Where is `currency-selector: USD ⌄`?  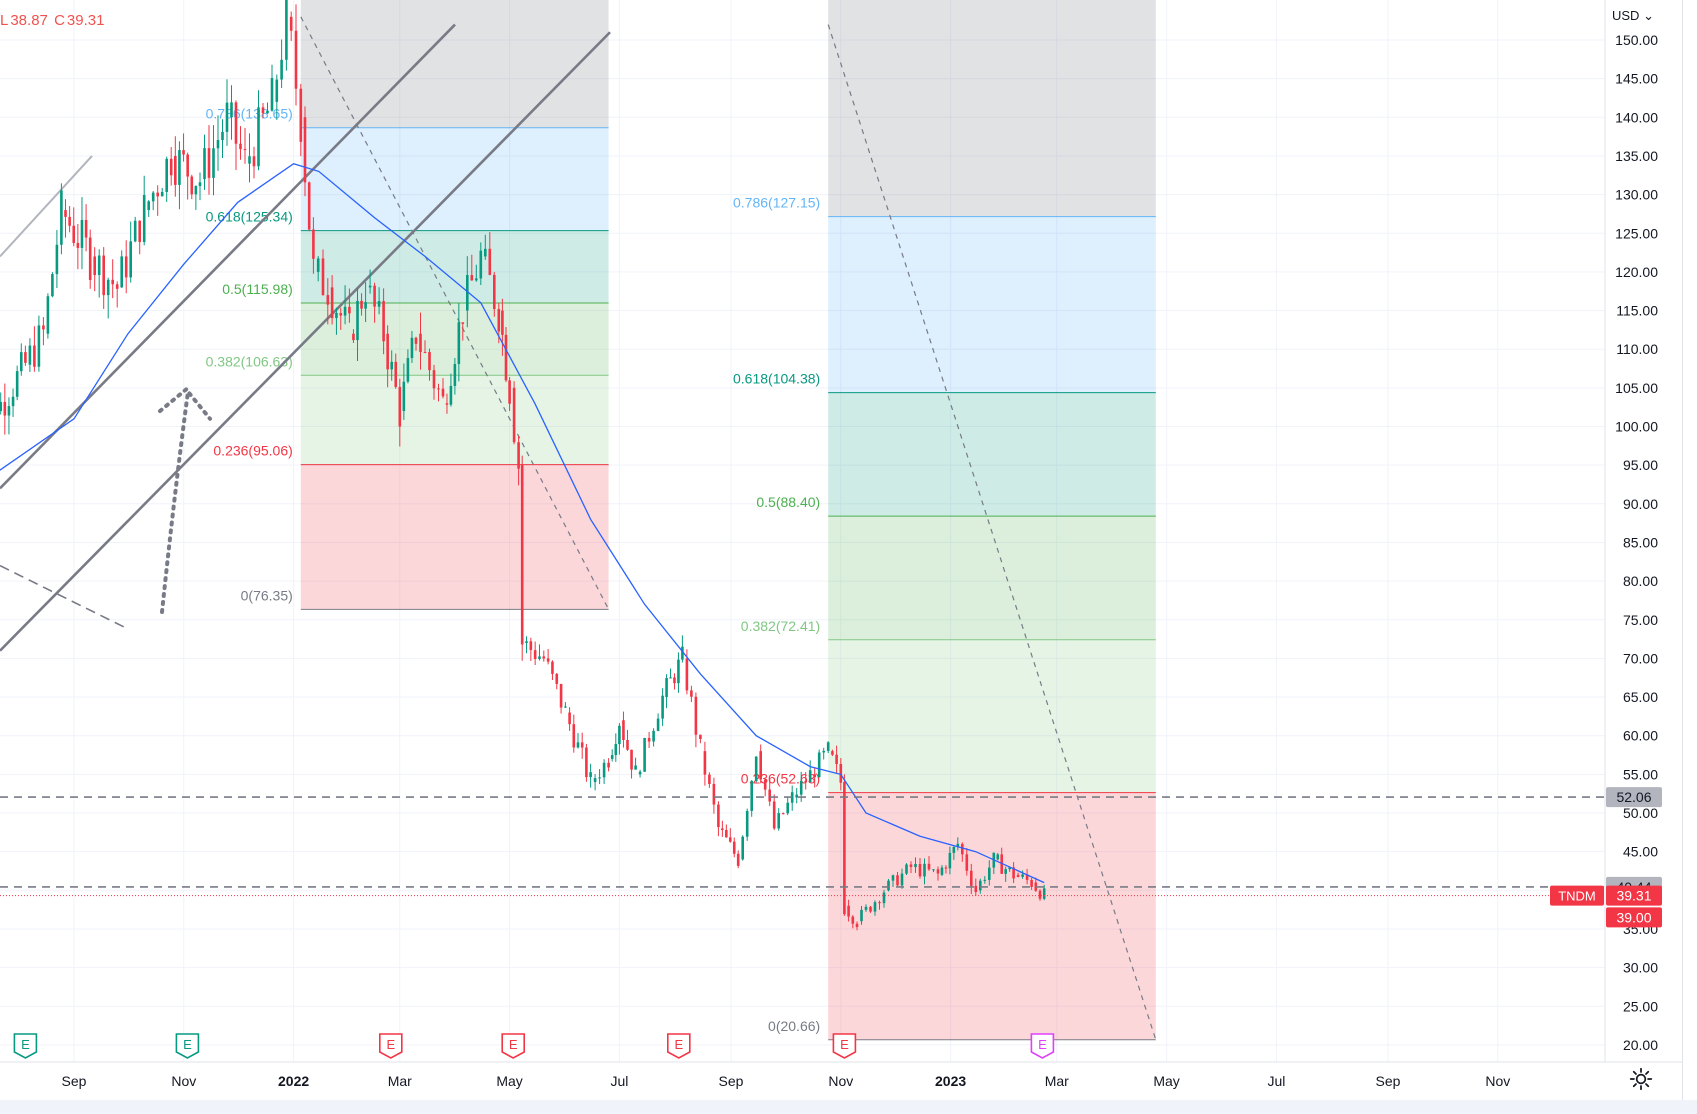 currency-selector: USD ⌄ is located at coordinates (1633, 16).